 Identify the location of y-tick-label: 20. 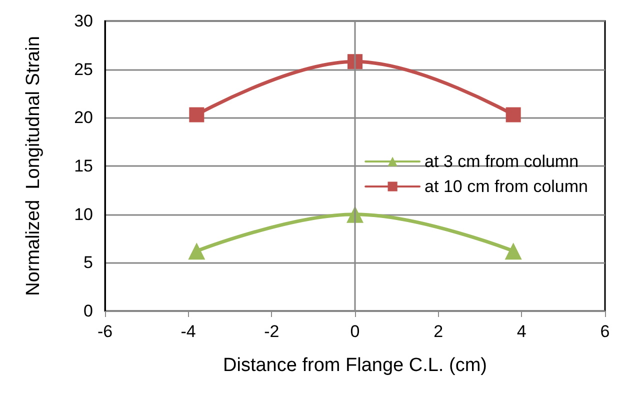
(83, 118).